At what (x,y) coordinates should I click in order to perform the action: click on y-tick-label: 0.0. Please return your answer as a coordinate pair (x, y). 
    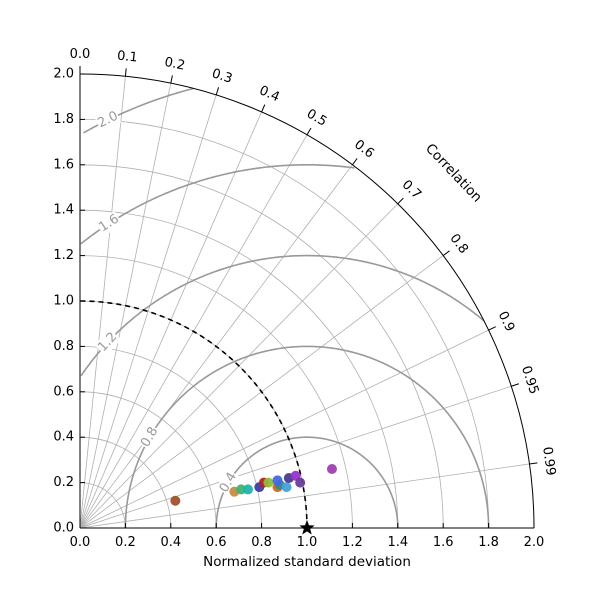
    Looking at the image, I should click on (63, 528).